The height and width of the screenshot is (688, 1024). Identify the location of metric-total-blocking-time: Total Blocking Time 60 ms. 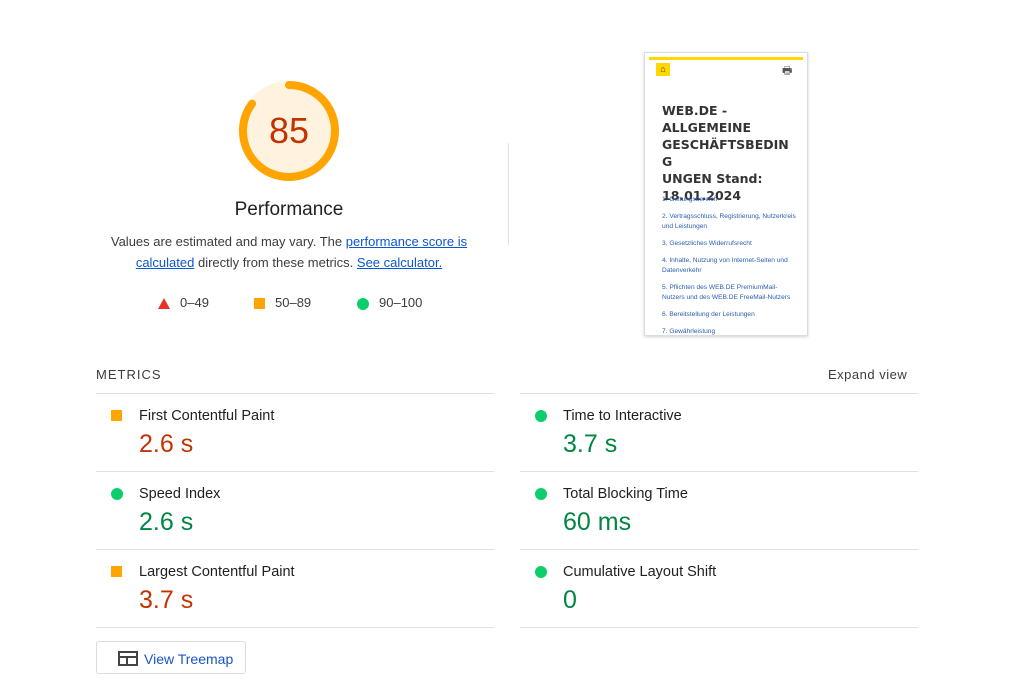
(719, 511).